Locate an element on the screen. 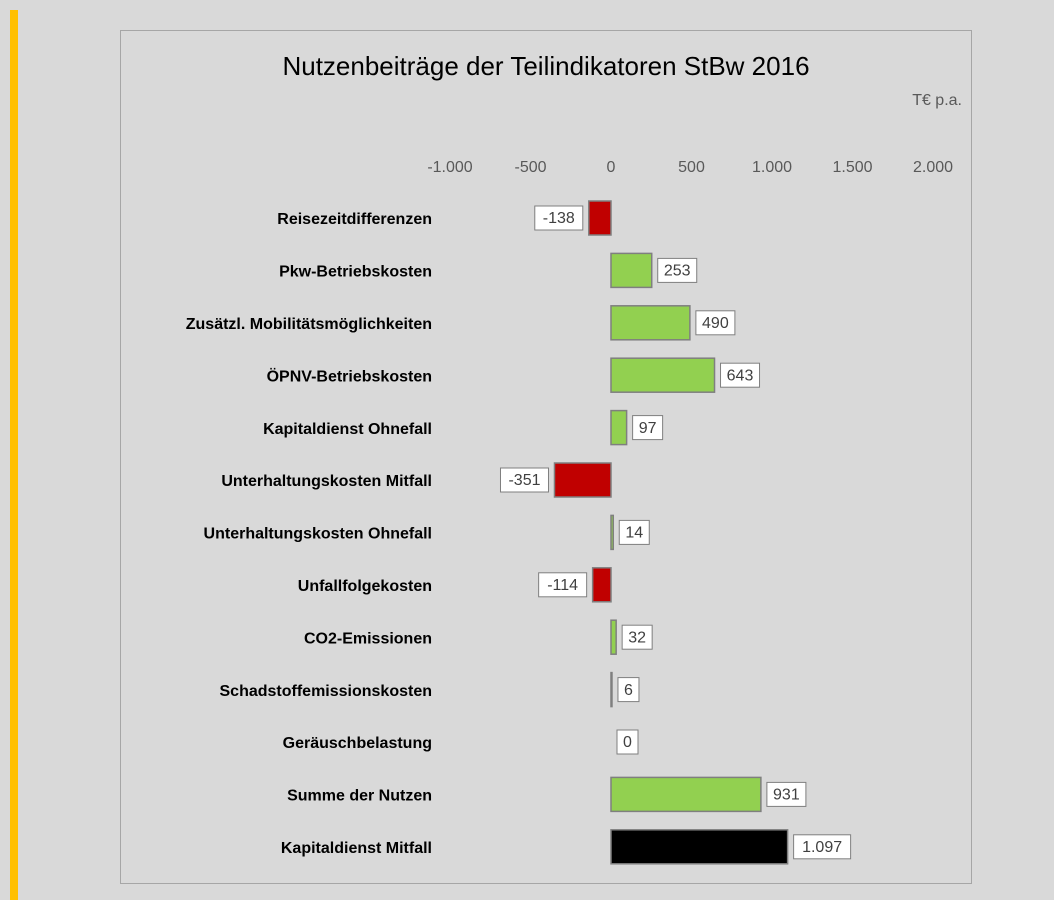  data-label: 32 is located at coordinates (637, 637).